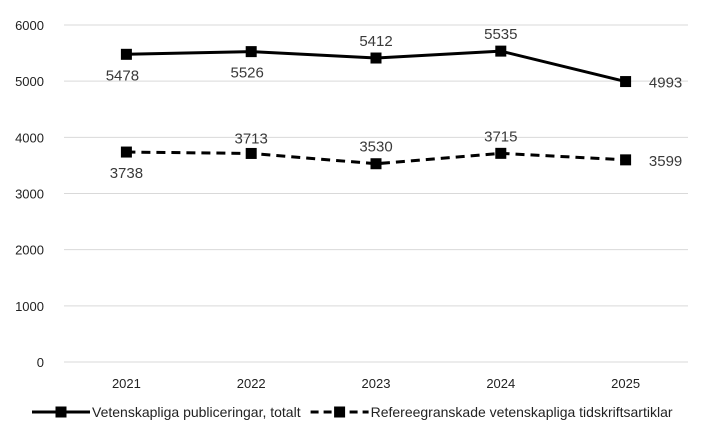  I want to click on y-tick-label: 6000, so click(29, 25).